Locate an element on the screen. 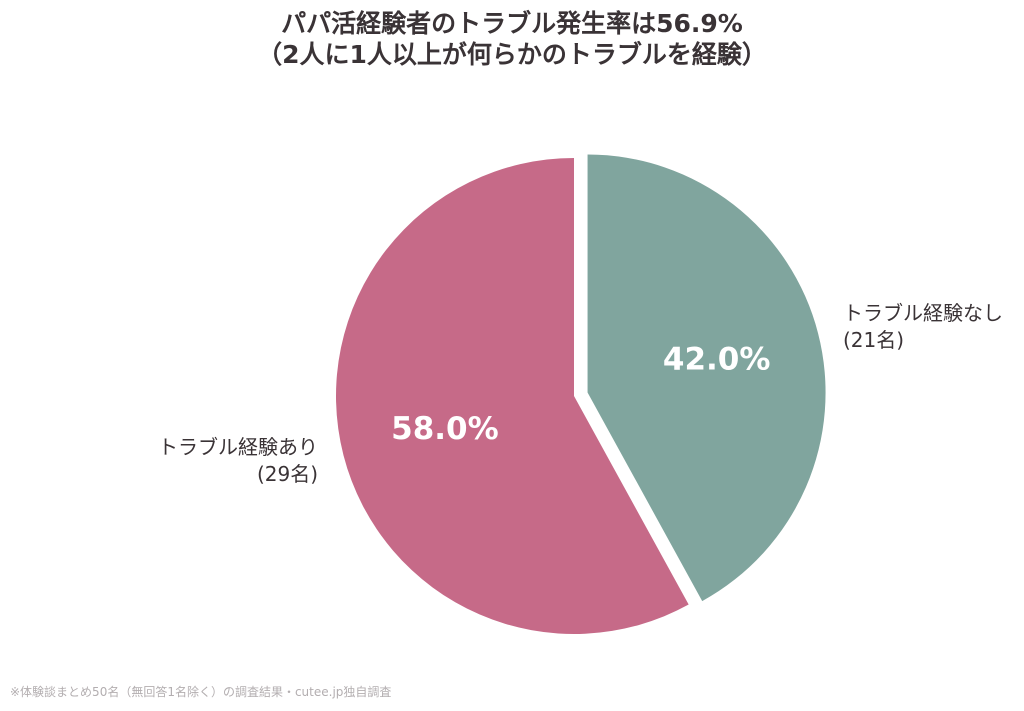 This screenshot has width=1024, height=711. category-label-no-trouble: トラブル経験なし (21名) is located at coordinates (923, 327).